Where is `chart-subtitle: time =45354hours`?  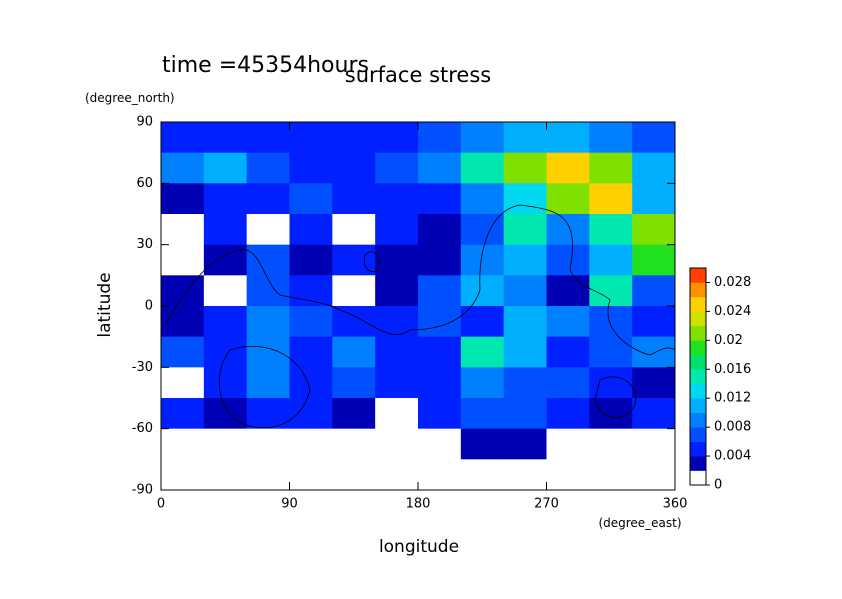
chart-subtitle: time =45354hours is located at coordinates (265, 65).